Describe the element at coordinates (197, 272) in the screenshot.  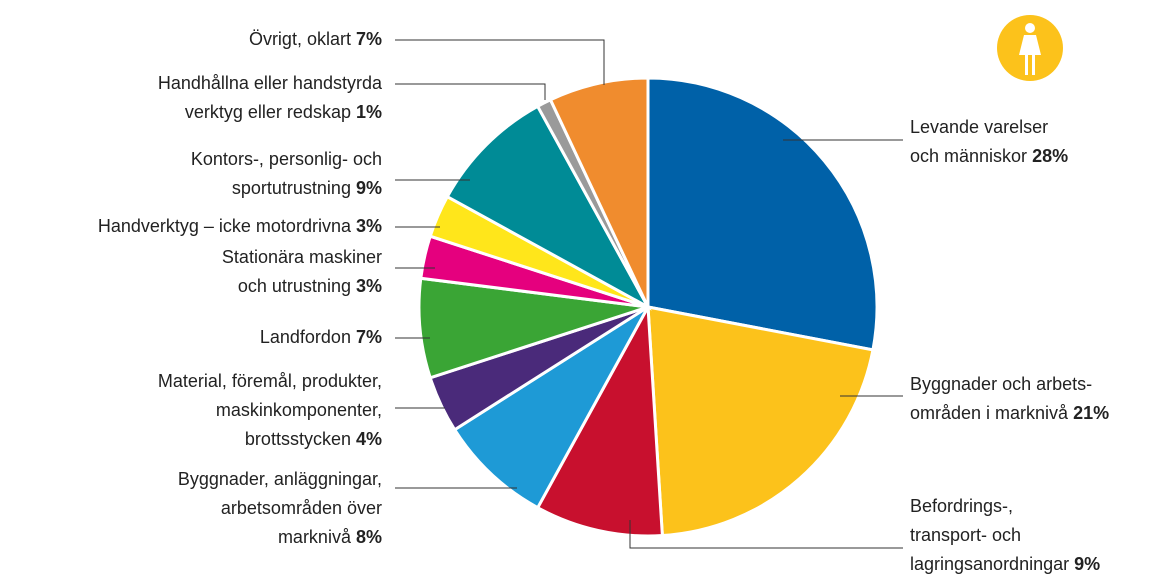
I see `slice-label: Stationära maskiner och utrustning 3%` at that location.